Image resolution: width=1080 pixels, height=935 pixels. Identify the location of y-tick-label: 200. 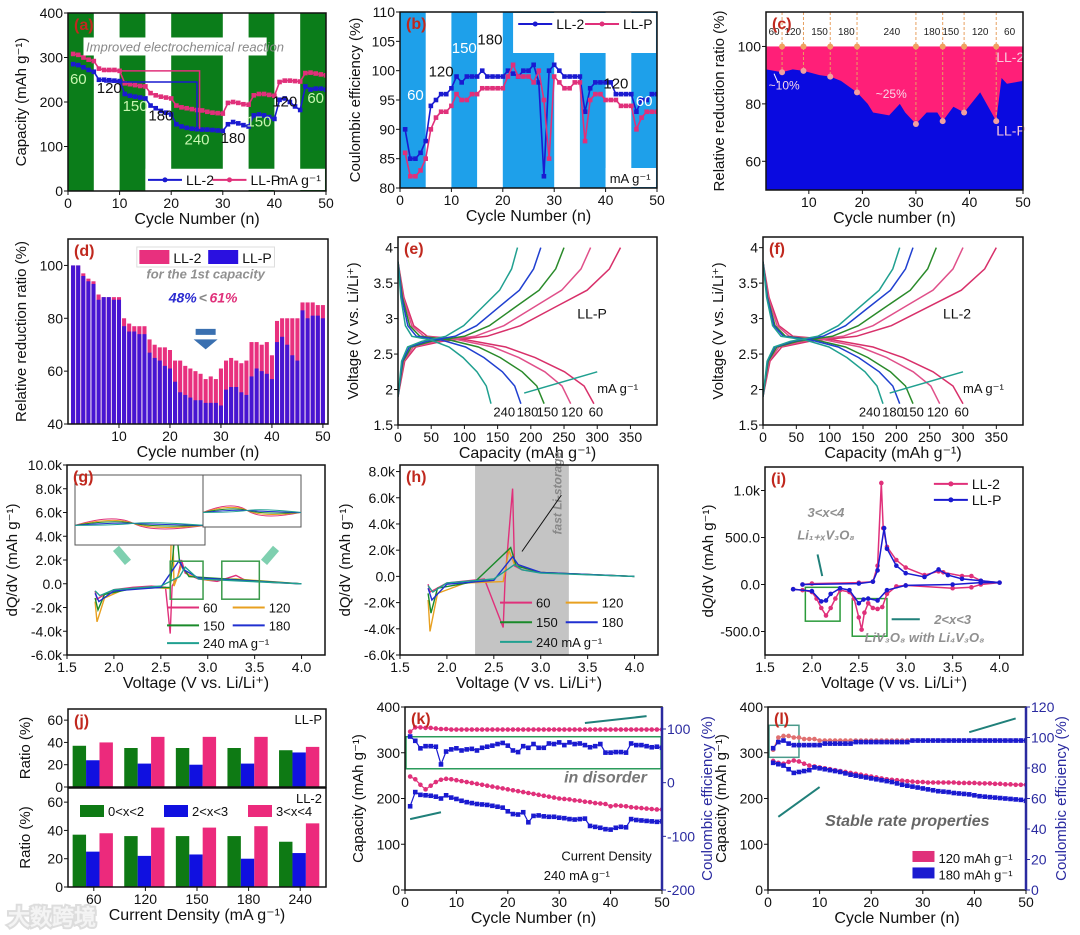
(752, 799).